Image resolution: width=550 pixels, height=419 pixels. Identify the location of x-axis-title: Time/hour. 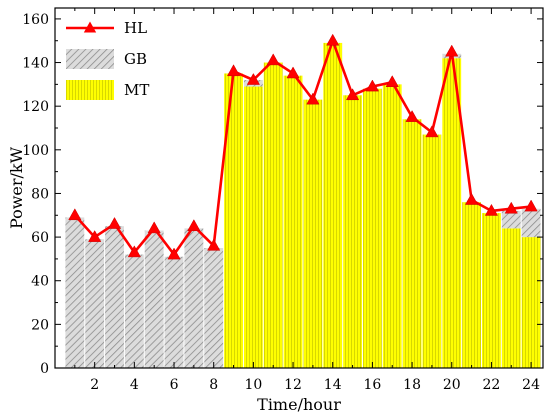
(299, 404).